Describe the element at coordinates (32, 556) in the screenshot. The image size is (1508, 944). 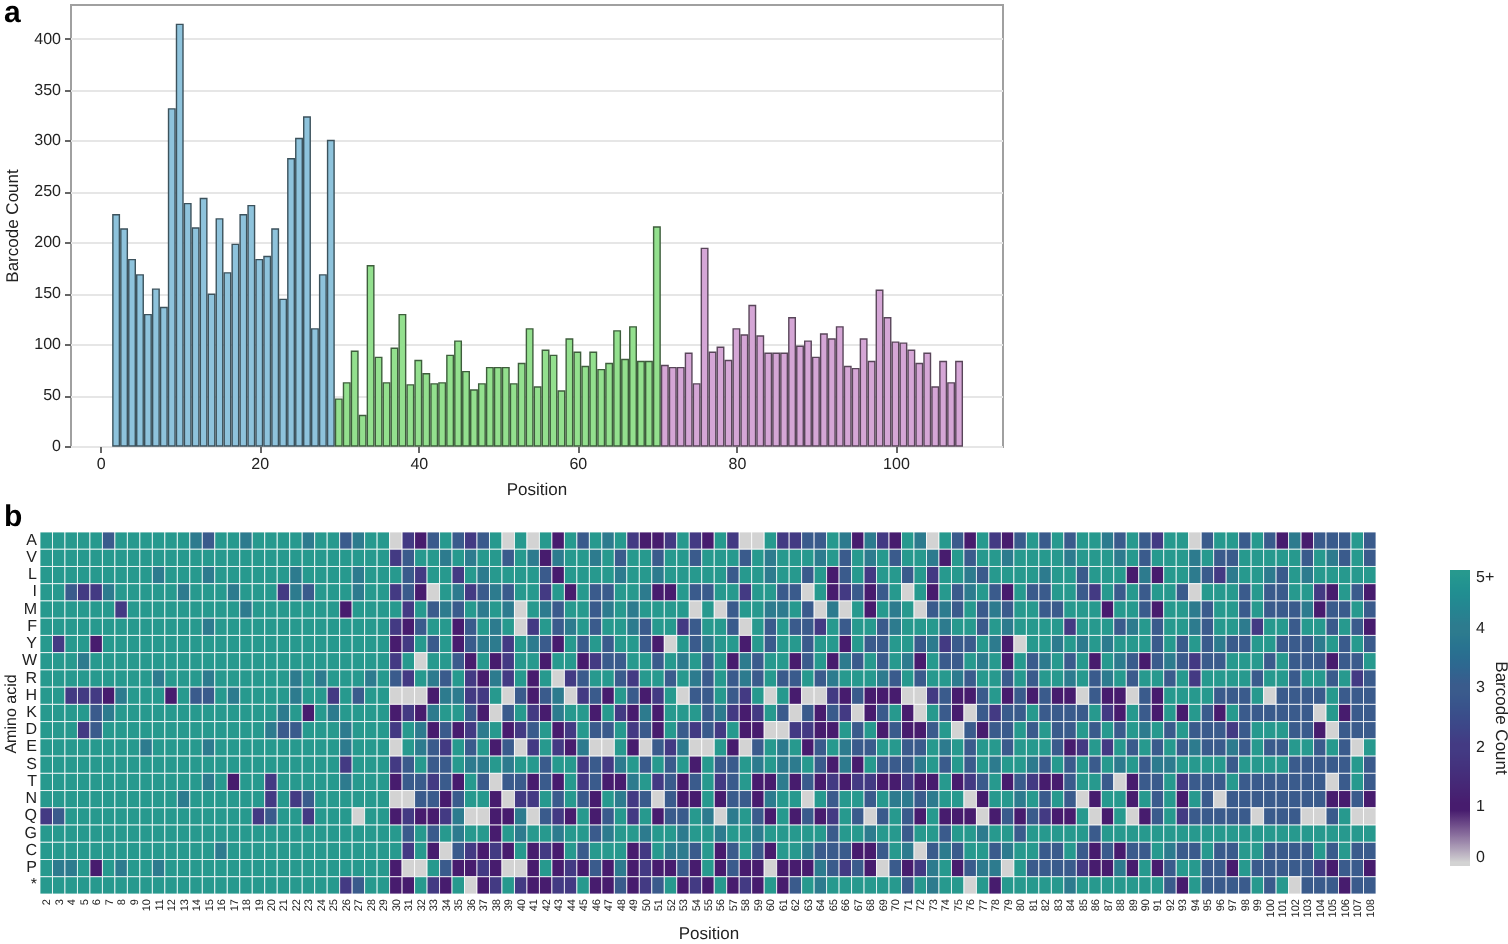
I see `y-tick-label: V` at that location.